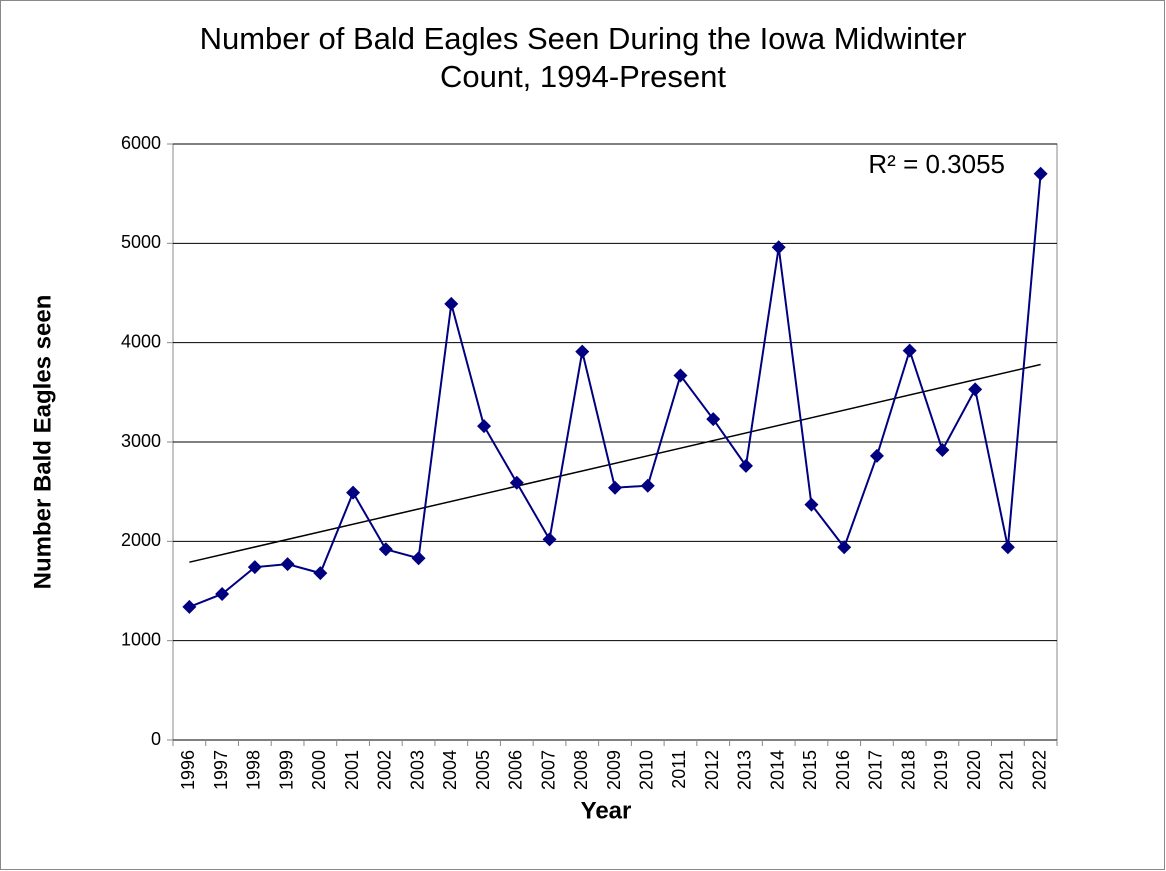 The height and width of the screenshot is (871, 1166). Describe the element at coordinates (843, 770) in the screenshot. I see `x-tick-label: 2016` at that location.